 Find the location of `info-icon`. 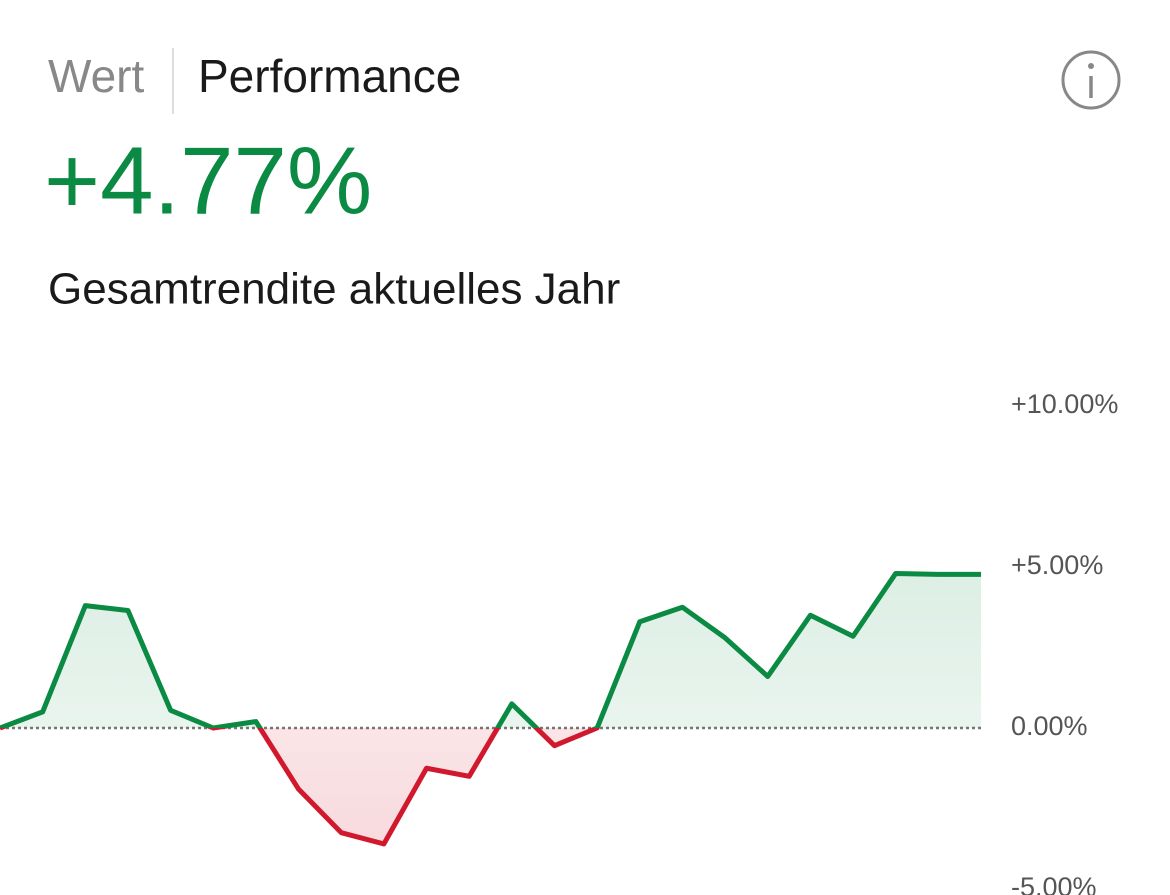

info-icon is located at coordinates (1091, 80).